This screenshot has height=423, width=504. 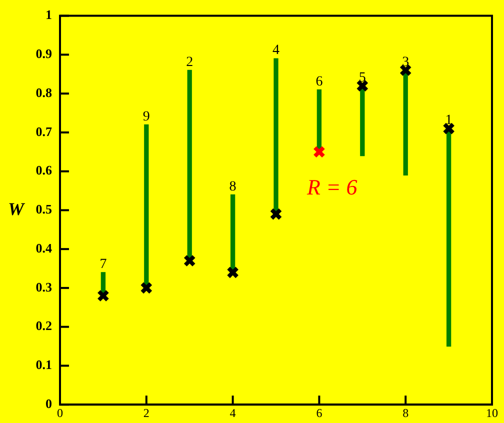 I want to click on x-tick-label: 6, so click(x=319, y=413).